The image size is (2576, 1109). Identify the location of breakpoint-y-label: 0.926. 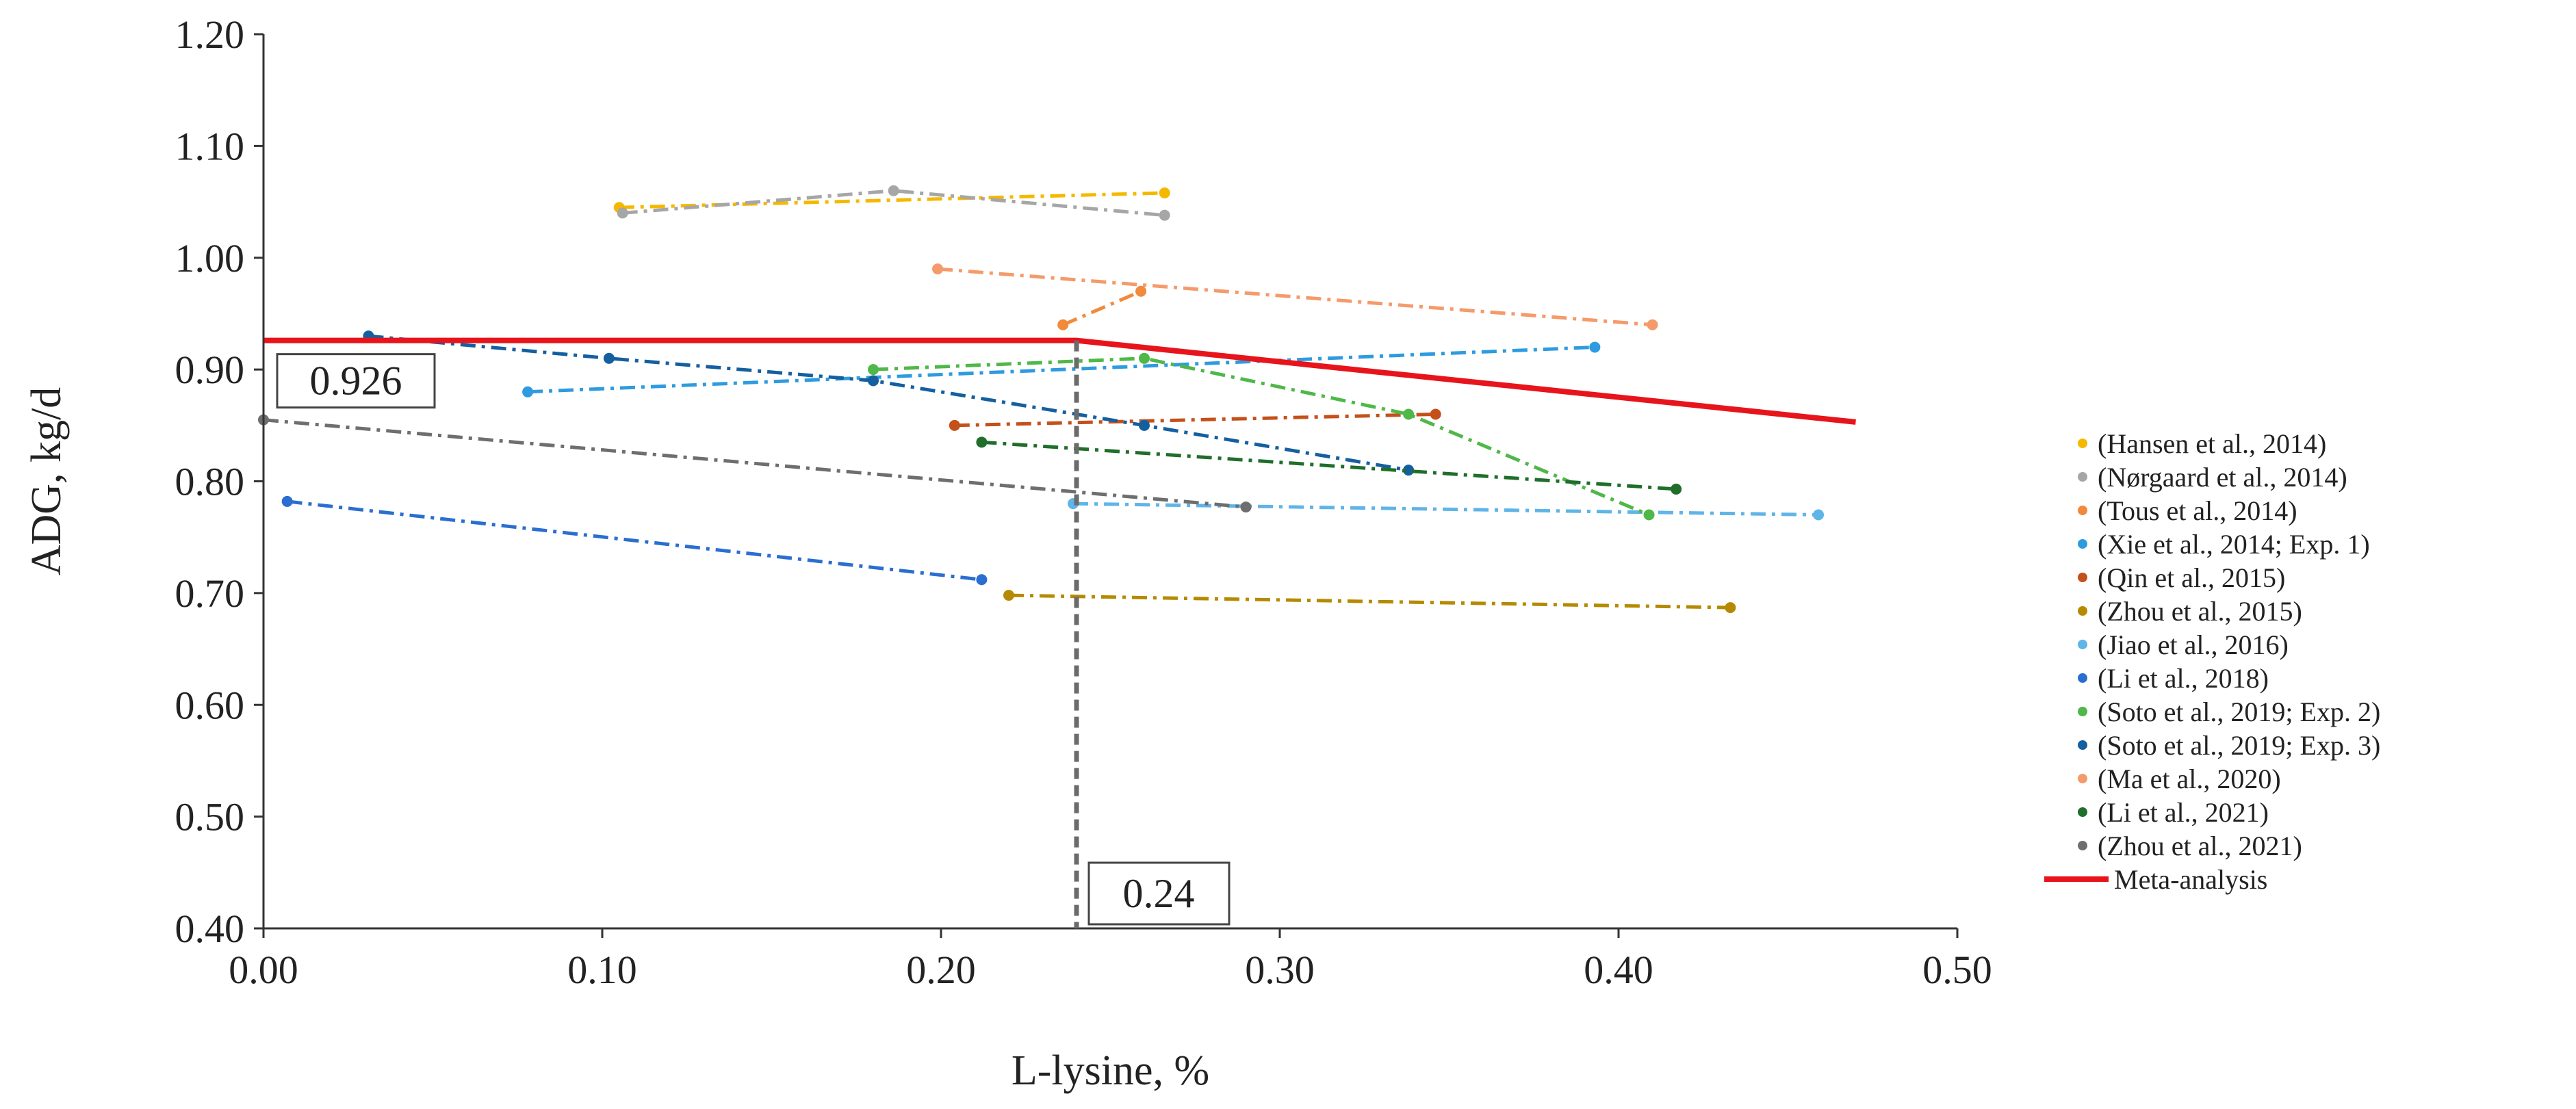
(356, 381).